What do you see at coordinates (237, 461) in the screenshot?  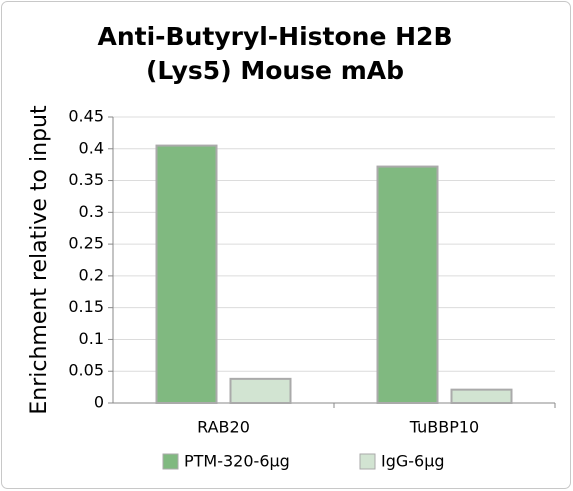 I see `legend-label: PTM-320-6μg` at bounding box center [237, 461].